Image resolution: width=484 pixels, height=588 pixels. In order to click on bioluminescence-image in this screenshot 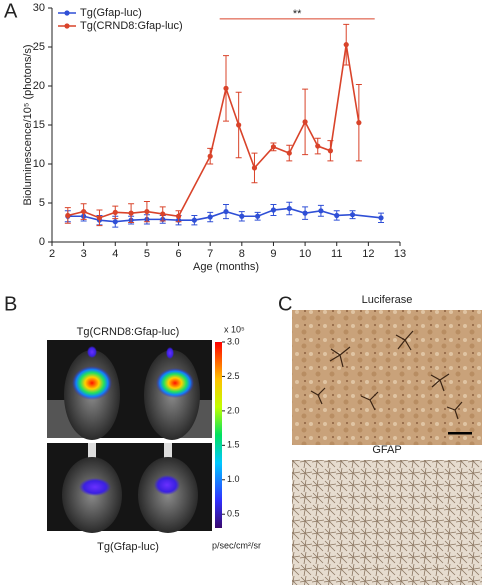, I will do `click(129, 436)`.